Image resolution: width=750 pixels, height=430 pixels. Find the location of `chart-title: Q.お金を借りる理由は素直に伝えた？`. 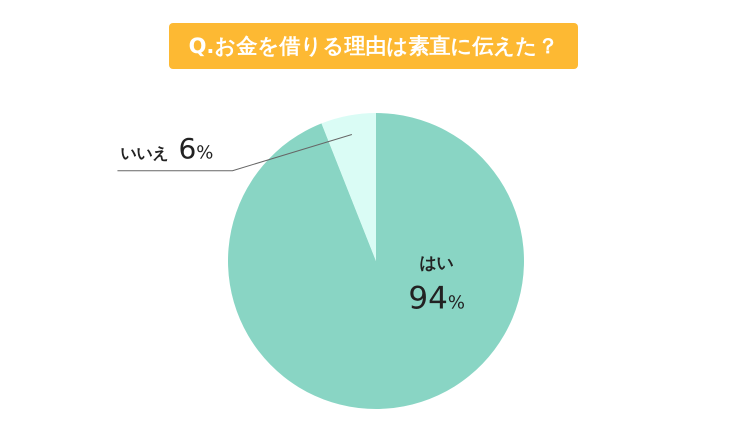

chart-title: Q.お金を借りる理由は素直に伝えた？ is located at coordinates (373, 46).